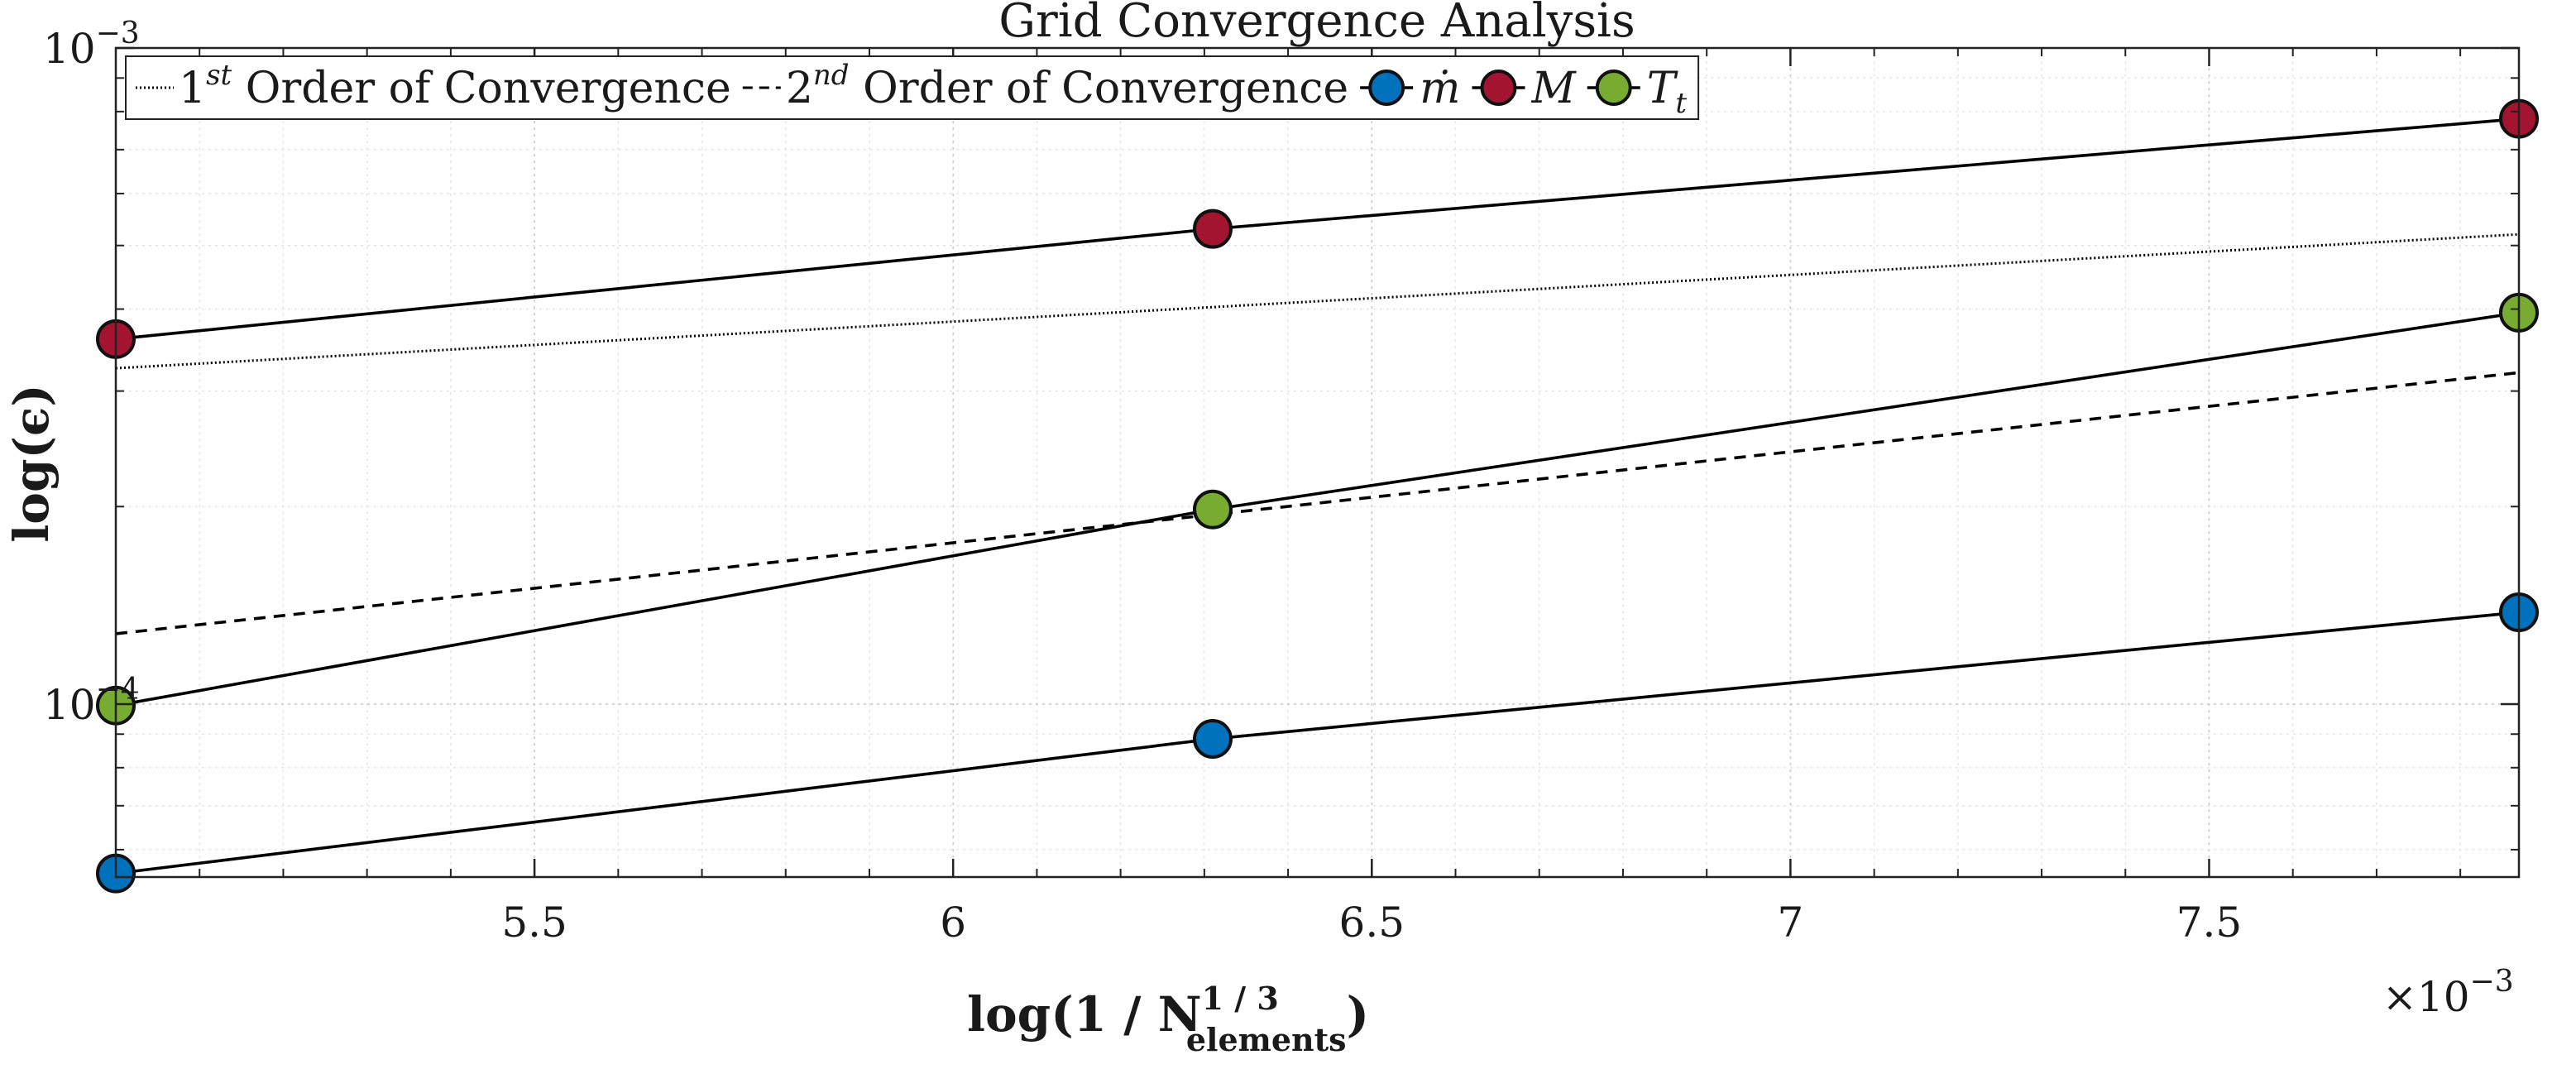  Describe the element at coordinates (219, 75) in the screenshot. I see `legend-label-sup: st` at that location.